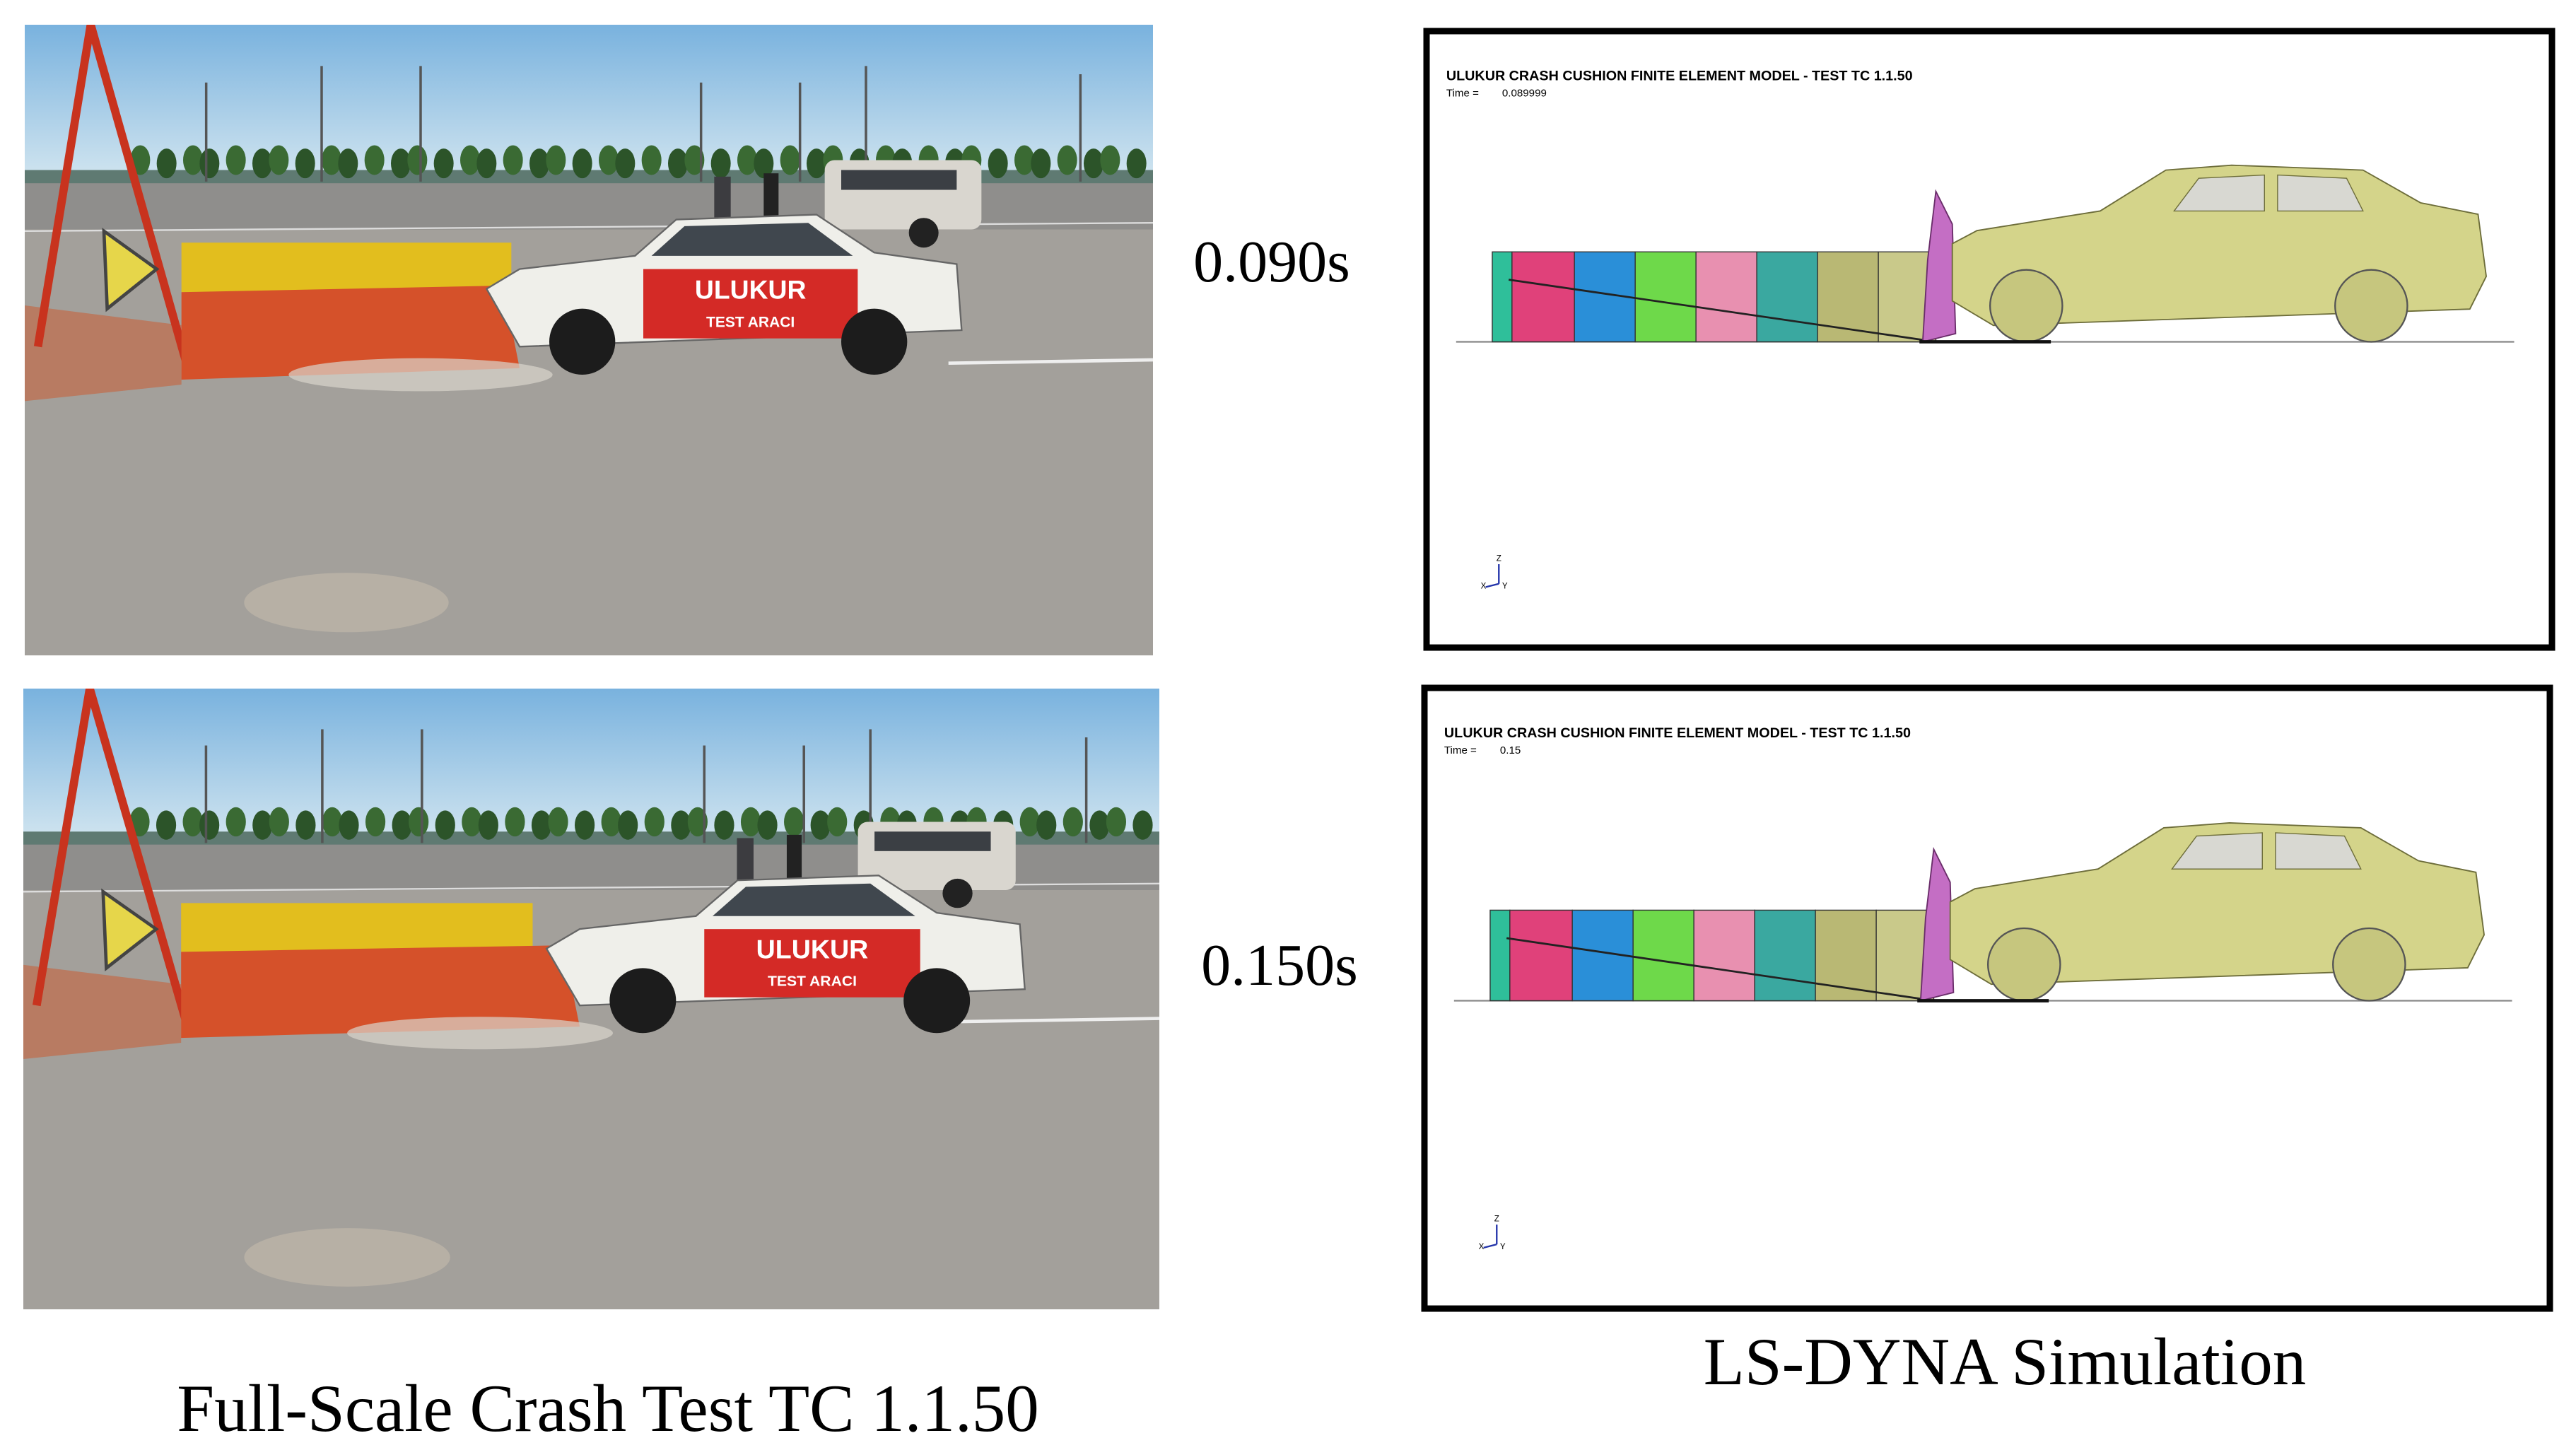  I want to click on cable, so click(1722, 311).